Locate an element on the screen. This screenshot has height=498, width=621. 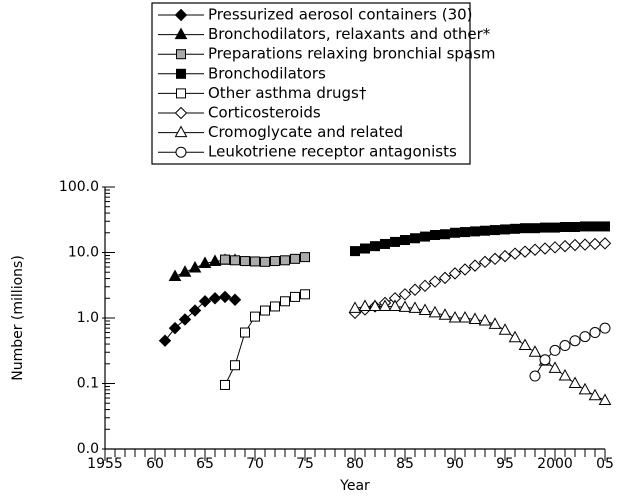
y-tick-label: 10.0 is located at coordinates (83, 253).